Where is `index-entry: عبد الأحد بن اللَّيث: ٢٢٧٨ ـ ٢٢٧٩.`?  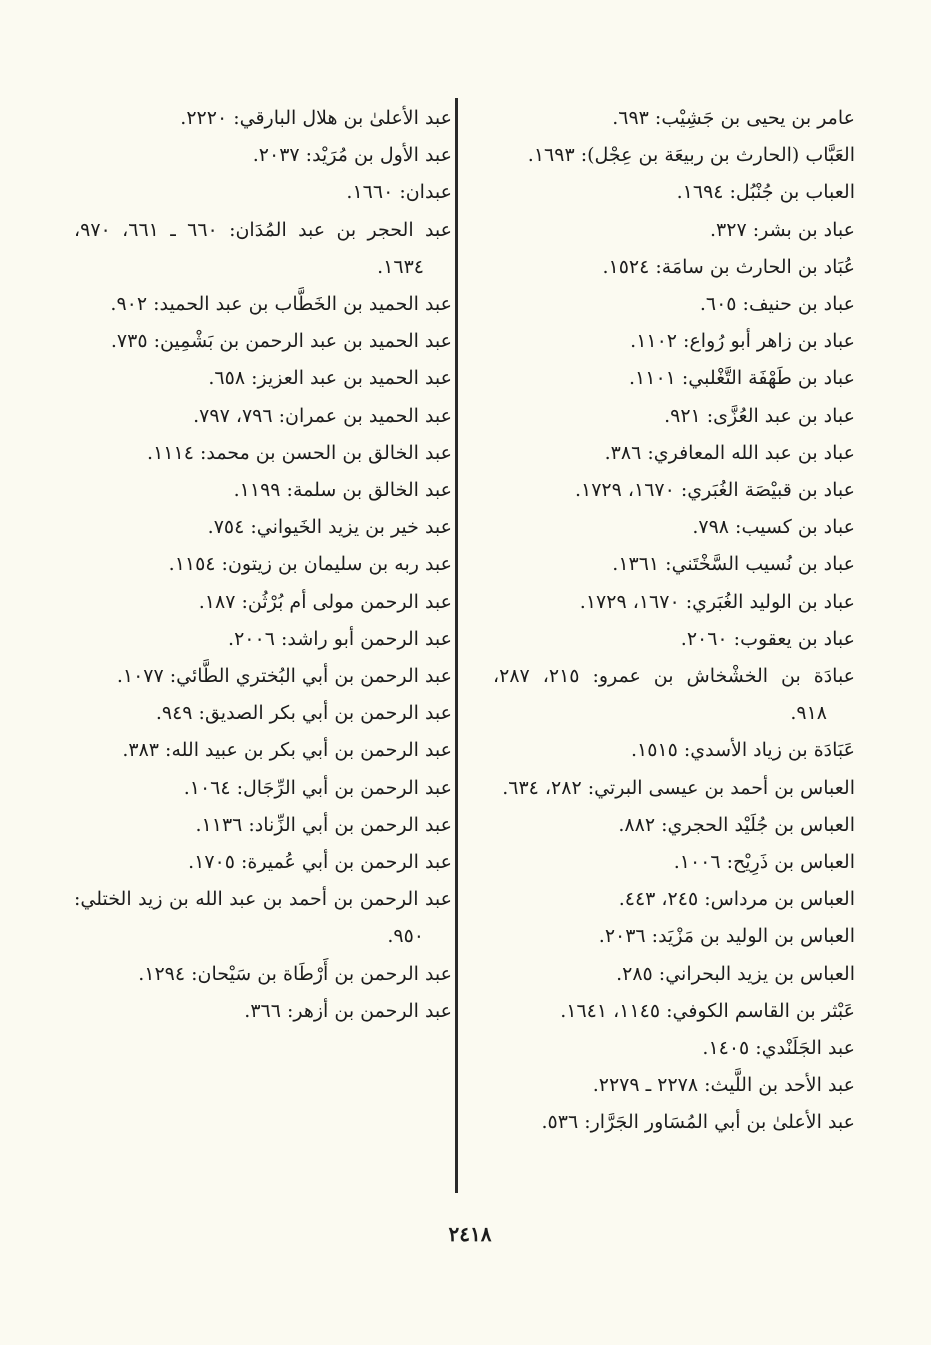
index-entry: عبد الأحد بن اللَّيث: ٢٢٧٨ ـ ٢٢٧٩. is located at coordinates (723, 1085).